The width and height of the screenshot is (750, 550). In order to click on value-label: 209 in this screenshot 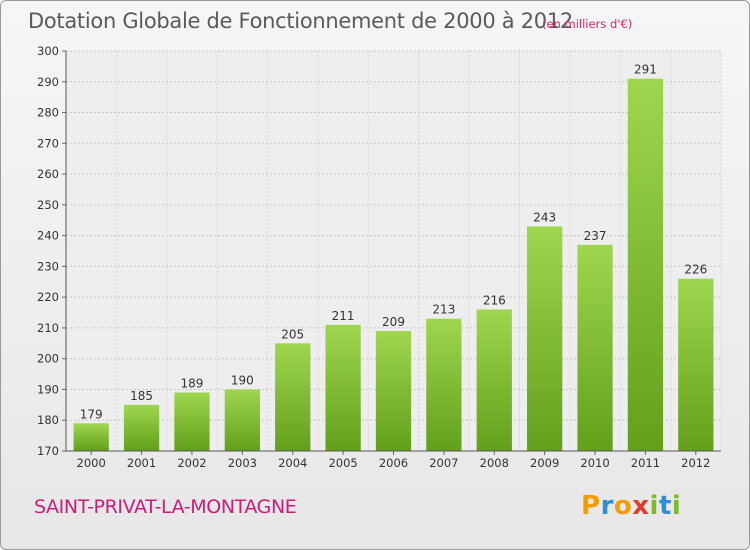, I will do `click(393, 322)`.